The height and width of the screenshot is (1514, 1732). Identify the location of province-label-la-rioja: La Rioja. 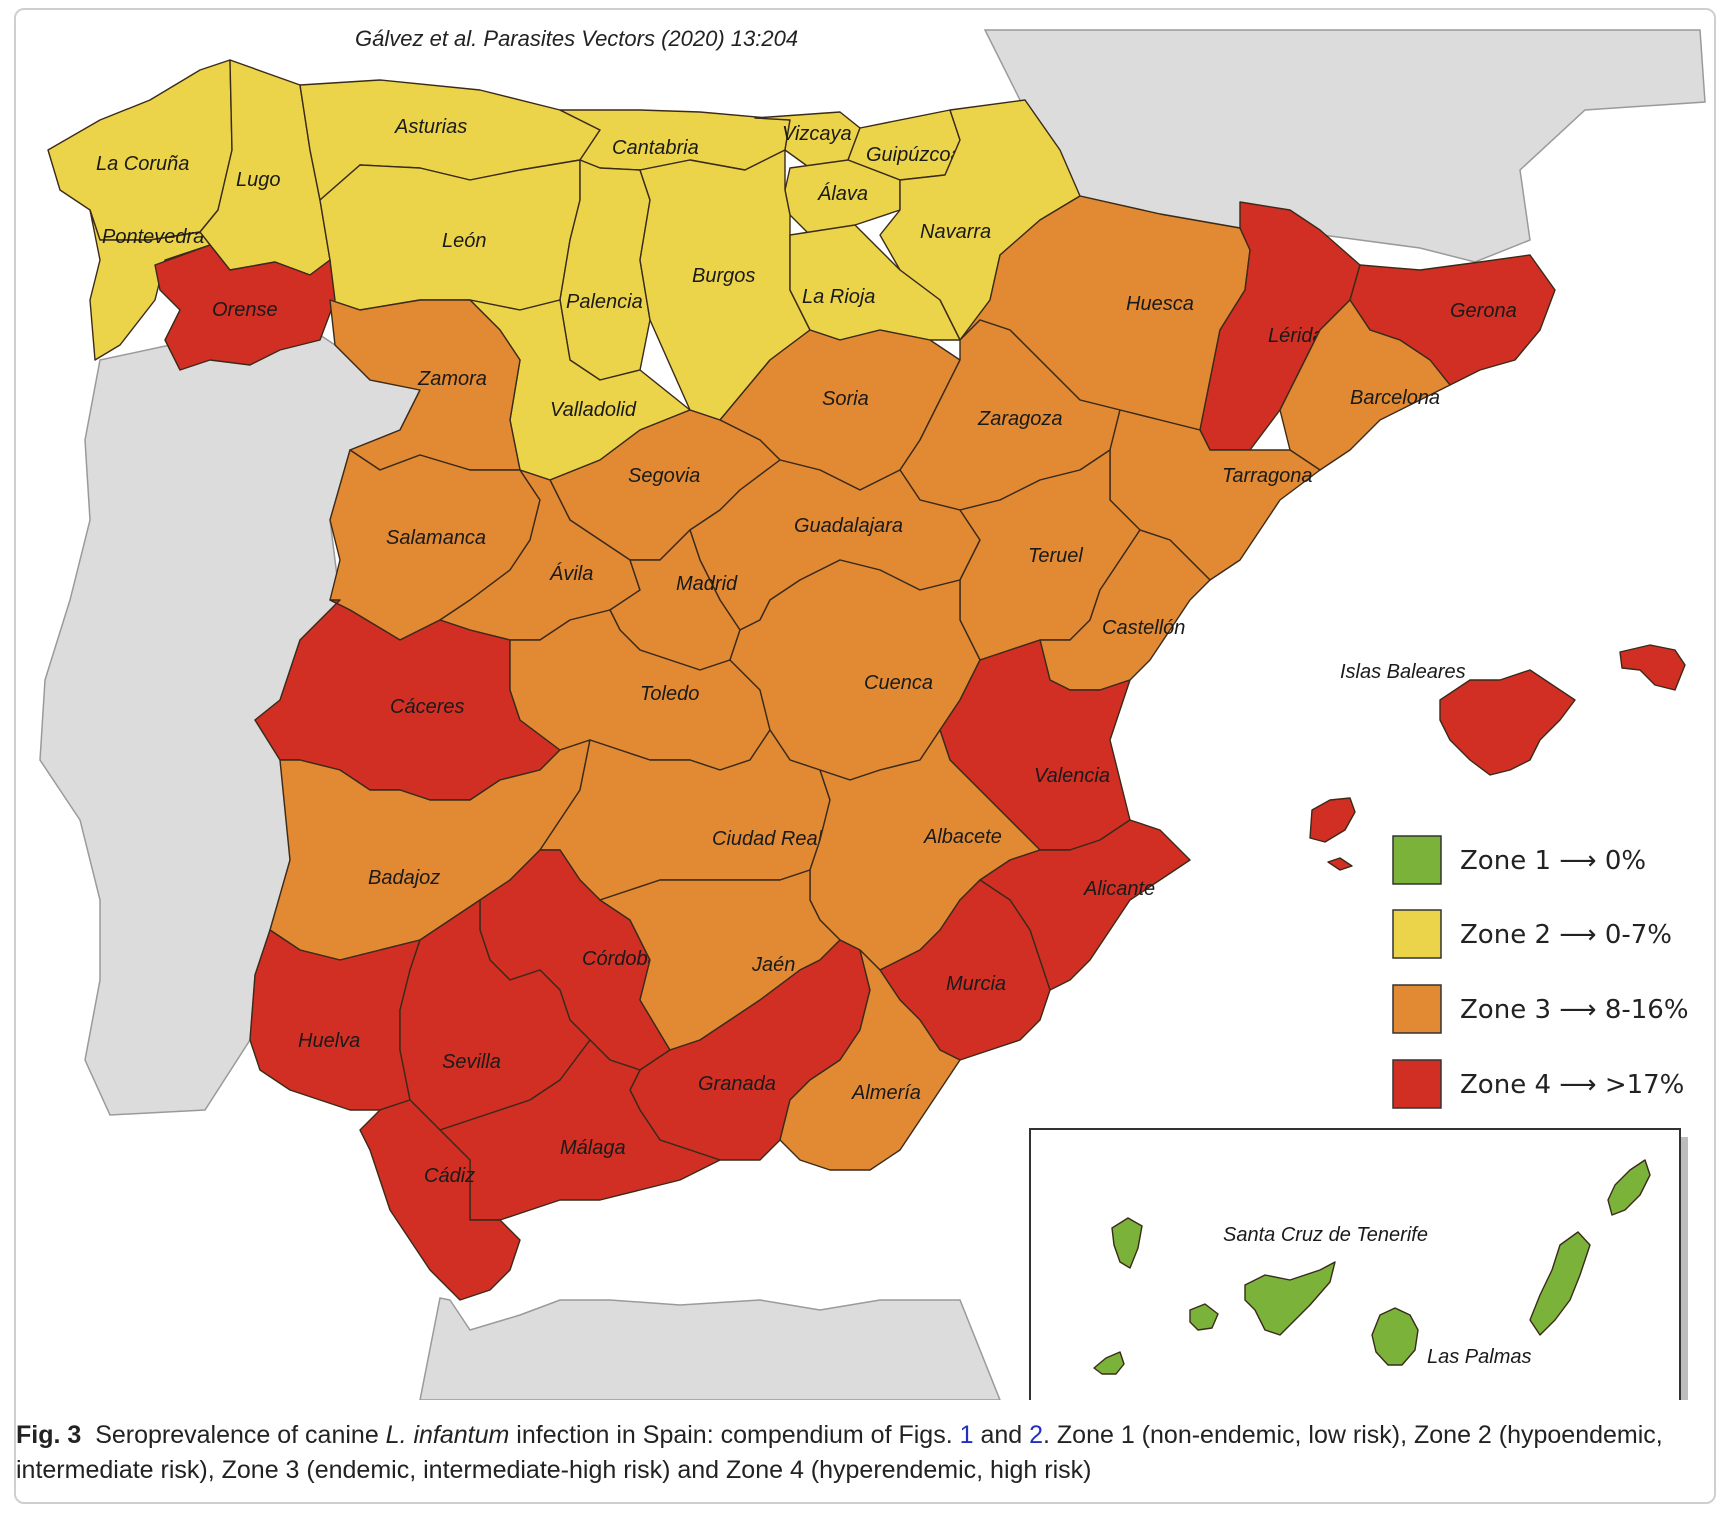
(838, 297).